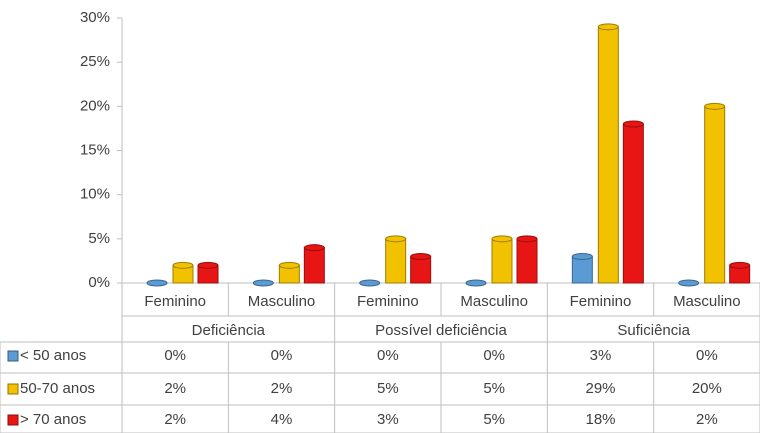 The image size is (760, 433). Describe the element at coordinates (600, 419) in the screenshot. I see `table-value: 18%` at that location.